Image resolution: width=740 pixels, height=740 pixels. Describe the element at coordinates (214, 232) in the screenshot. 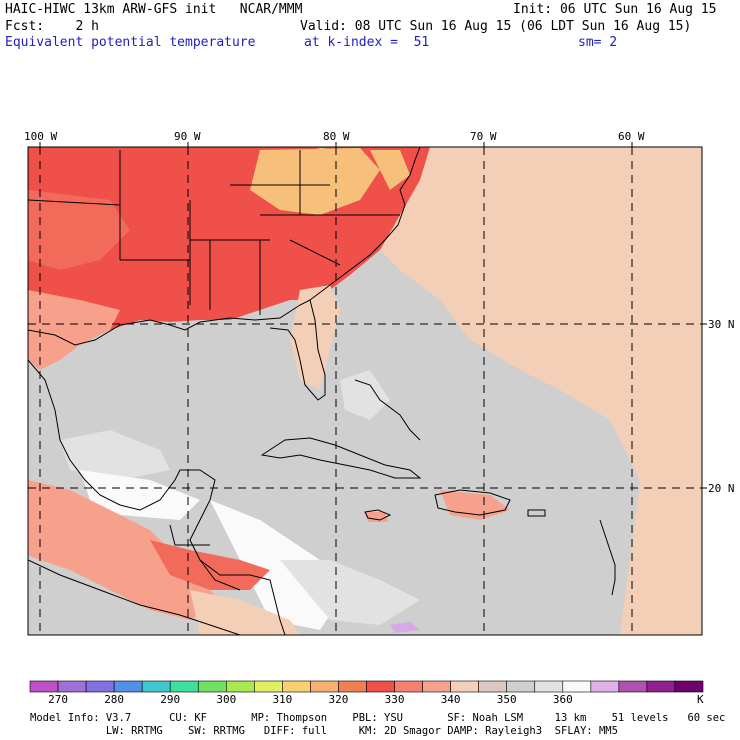

I see `us-state-lines` at that location.